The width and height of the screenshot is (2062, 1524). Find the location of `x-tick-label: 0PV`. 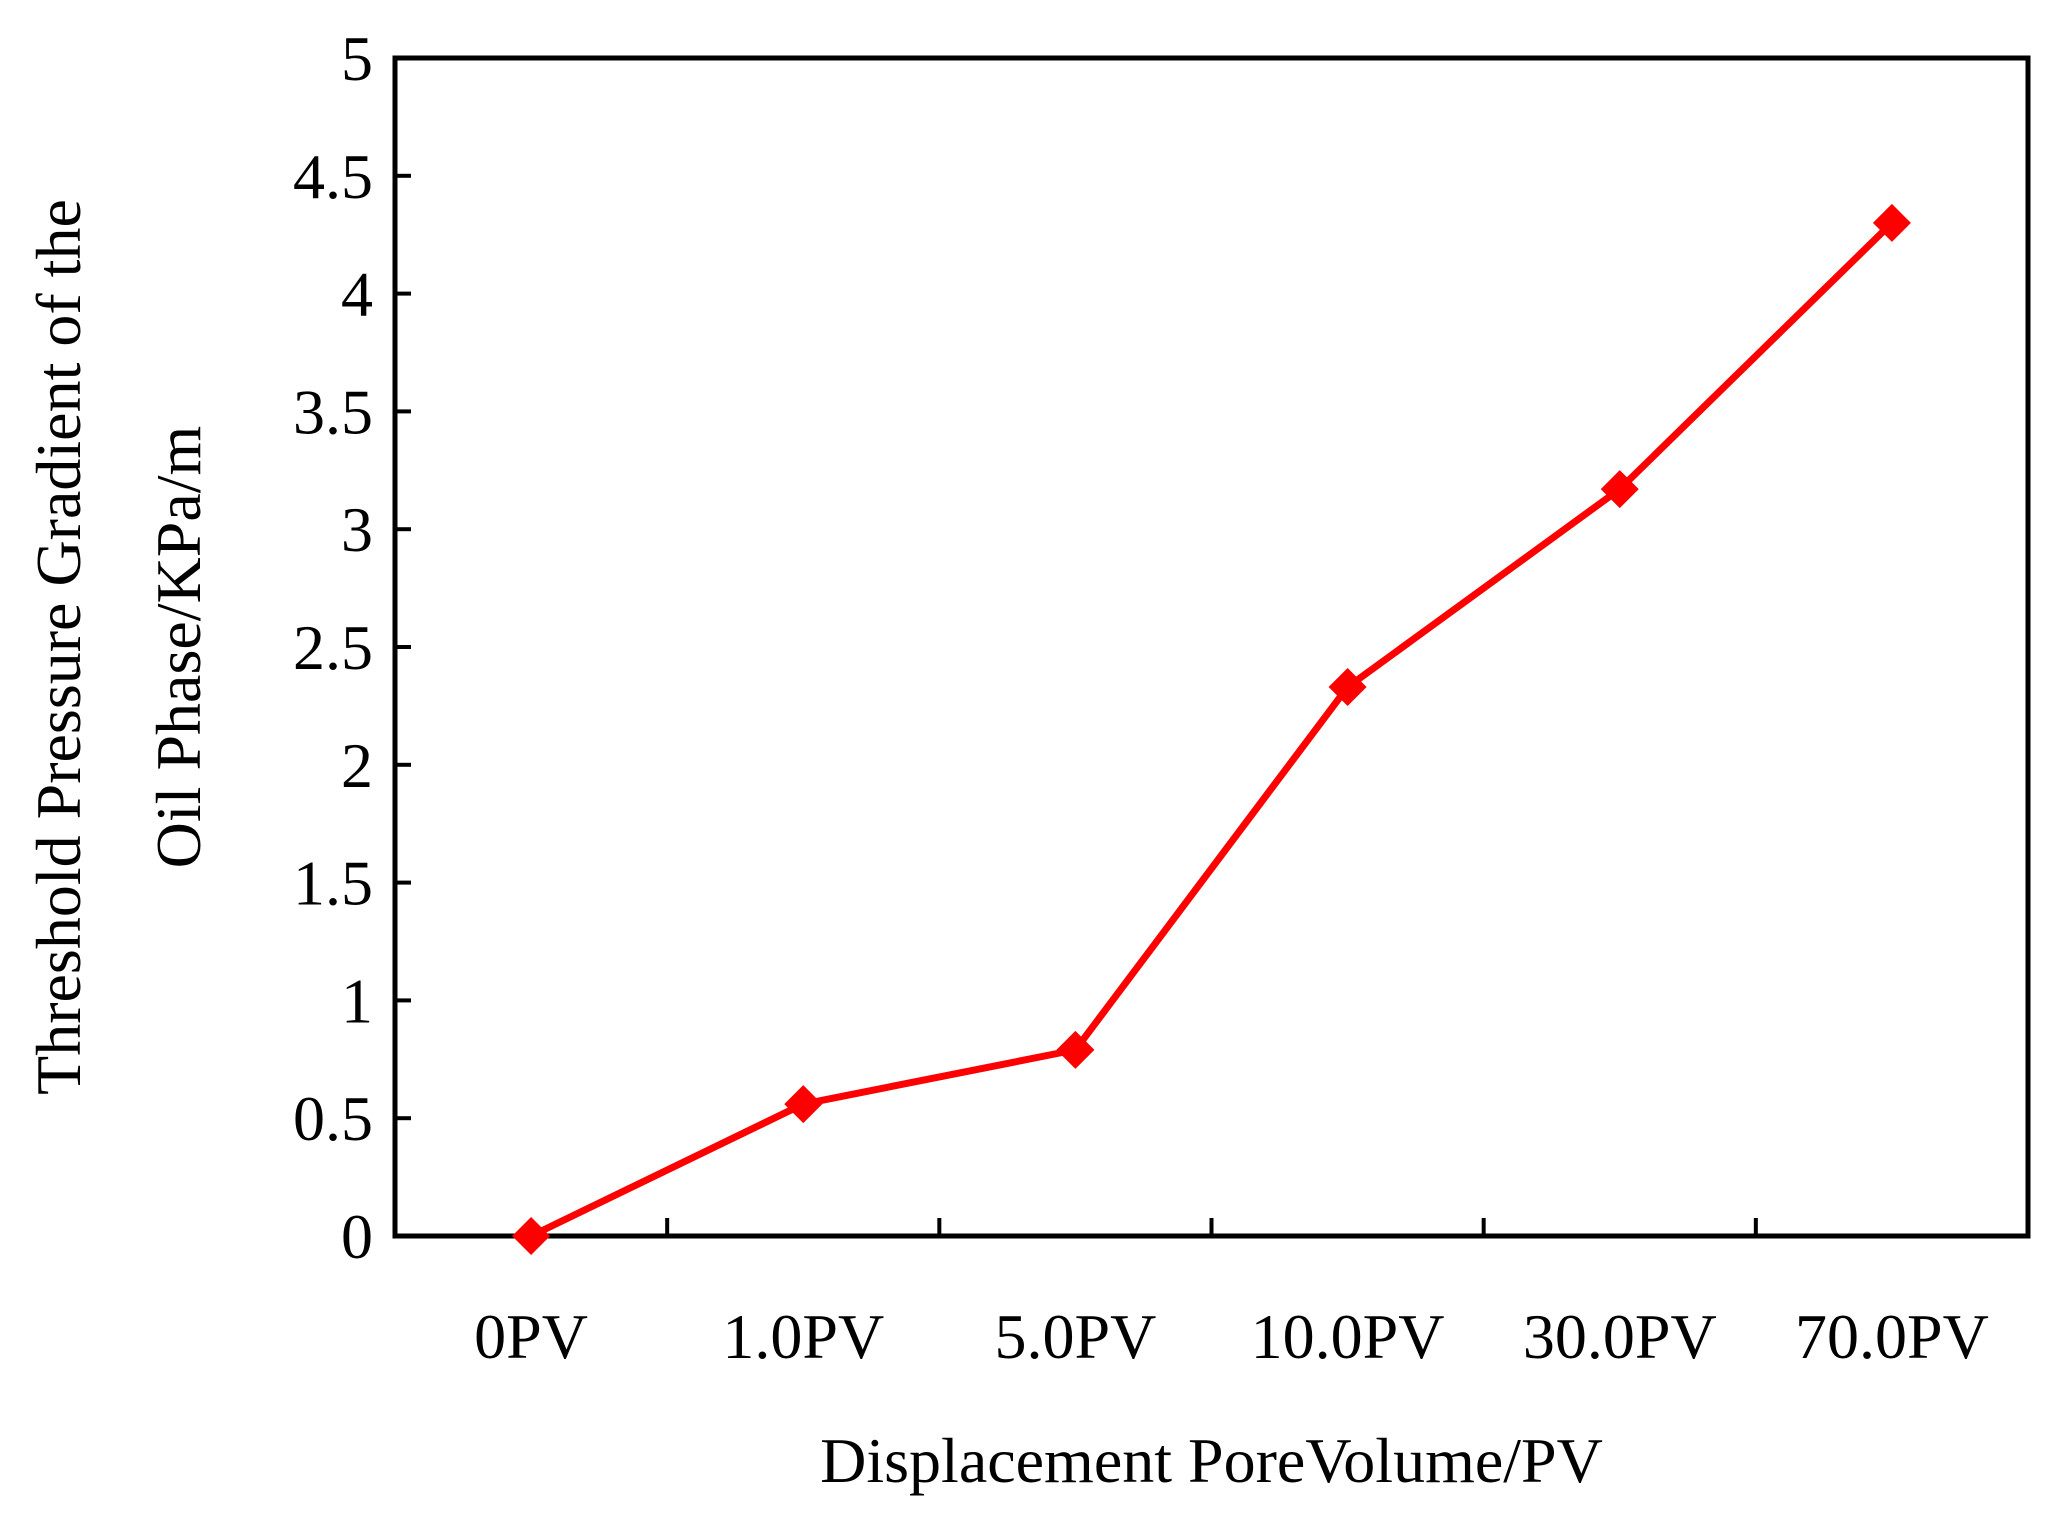

x-tick-label: 0PV is located at coordinates (531, 1336).